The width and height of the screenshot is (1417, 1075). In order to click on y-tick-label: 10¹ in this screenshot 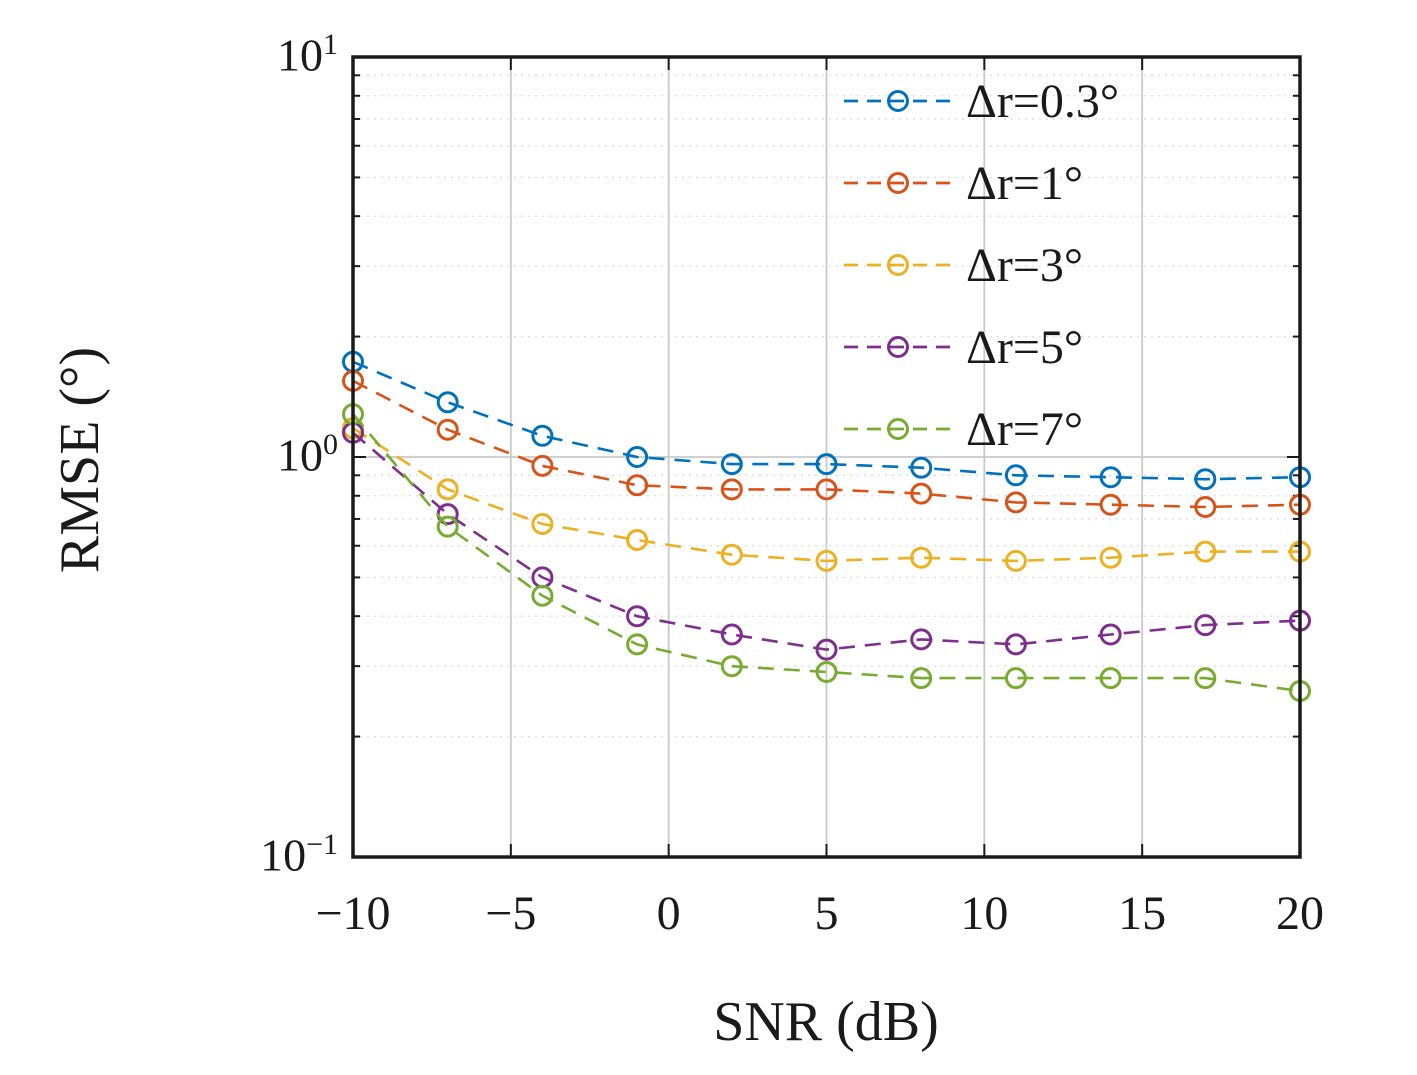, I will do `click(307, 54)`.